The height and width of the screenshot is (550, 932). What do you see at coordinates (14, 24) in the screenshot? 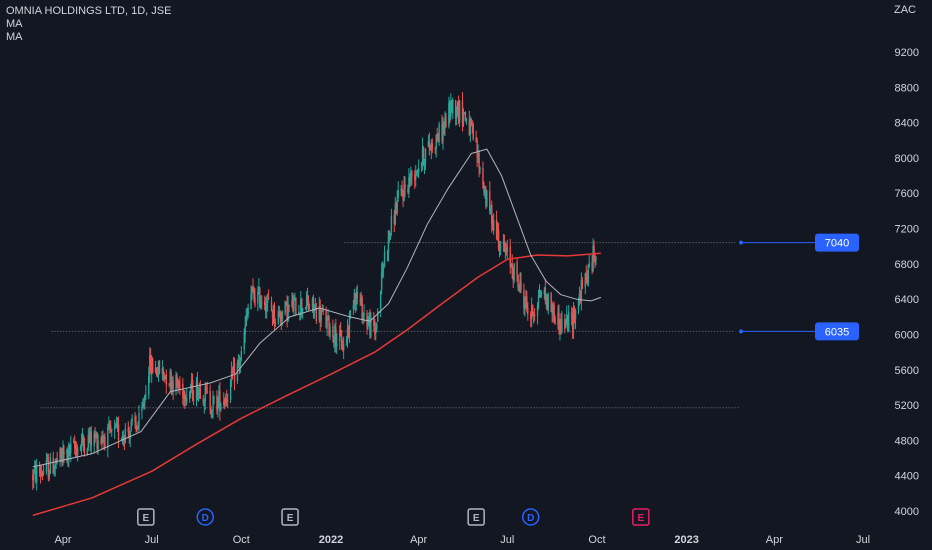
I see `ma-fast-label: MA` at bounding box center [14, 24].